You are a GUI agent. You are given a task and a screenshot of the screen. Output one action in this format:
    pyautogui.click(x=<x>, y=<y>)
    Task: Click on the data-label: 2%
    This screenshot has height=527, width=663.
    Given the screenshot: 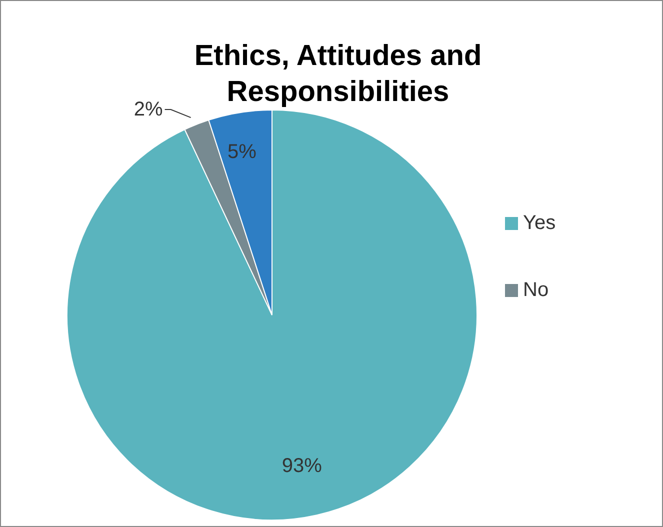 What is the action you would take?
    pyautogui.click(x=149, y=109)
    